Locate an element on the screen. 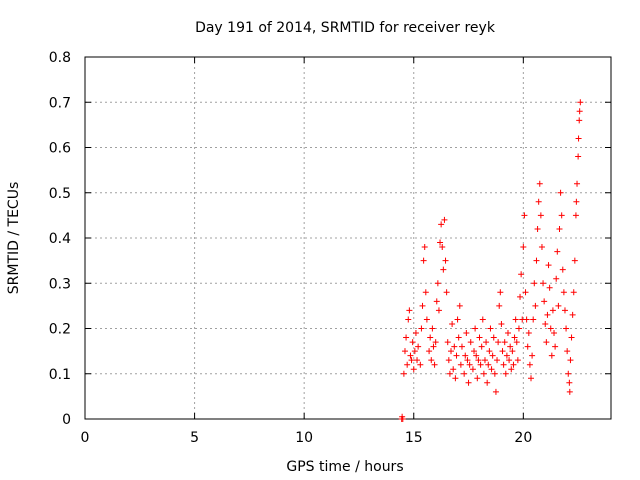 The height and width of the screenshot is (480, 640). x-tick-label: 5 is located at coordinates (194, 438).